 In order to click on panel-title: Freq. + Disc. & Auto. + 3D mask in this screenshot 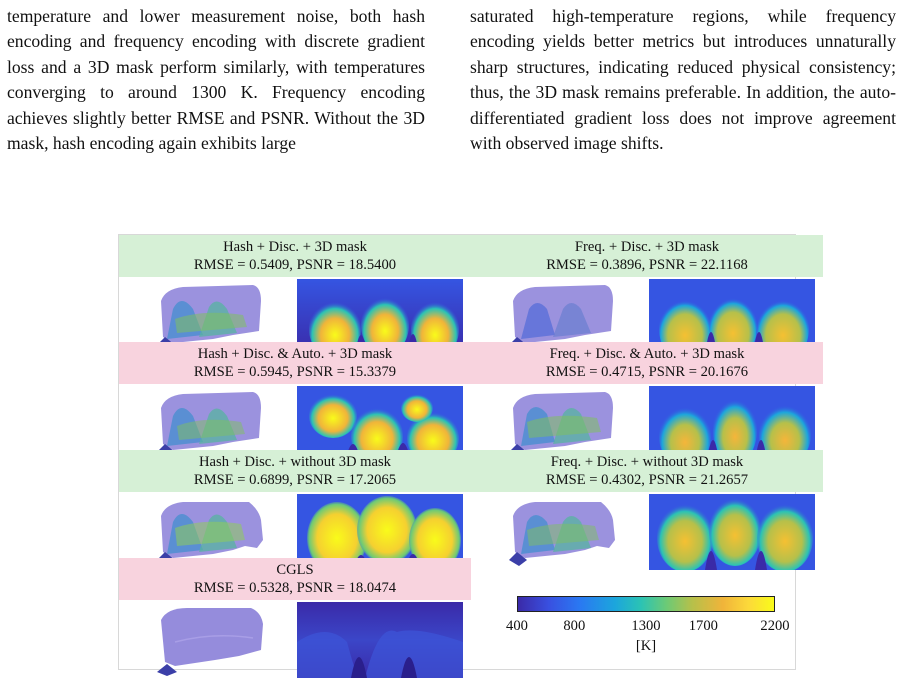, I will do `click(647, 354)`.